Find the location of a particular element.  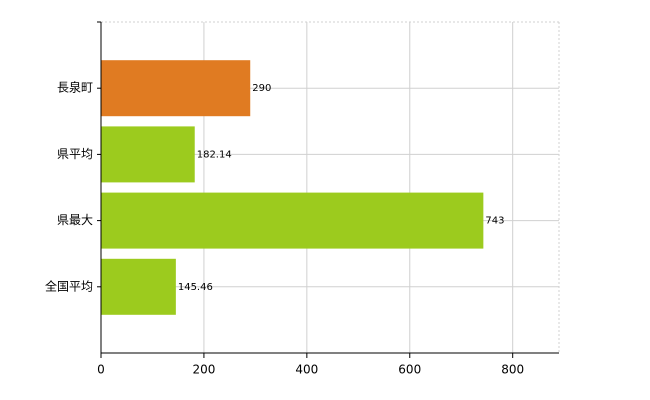

value-label: 145.46 is located at coordinates (195, 287).